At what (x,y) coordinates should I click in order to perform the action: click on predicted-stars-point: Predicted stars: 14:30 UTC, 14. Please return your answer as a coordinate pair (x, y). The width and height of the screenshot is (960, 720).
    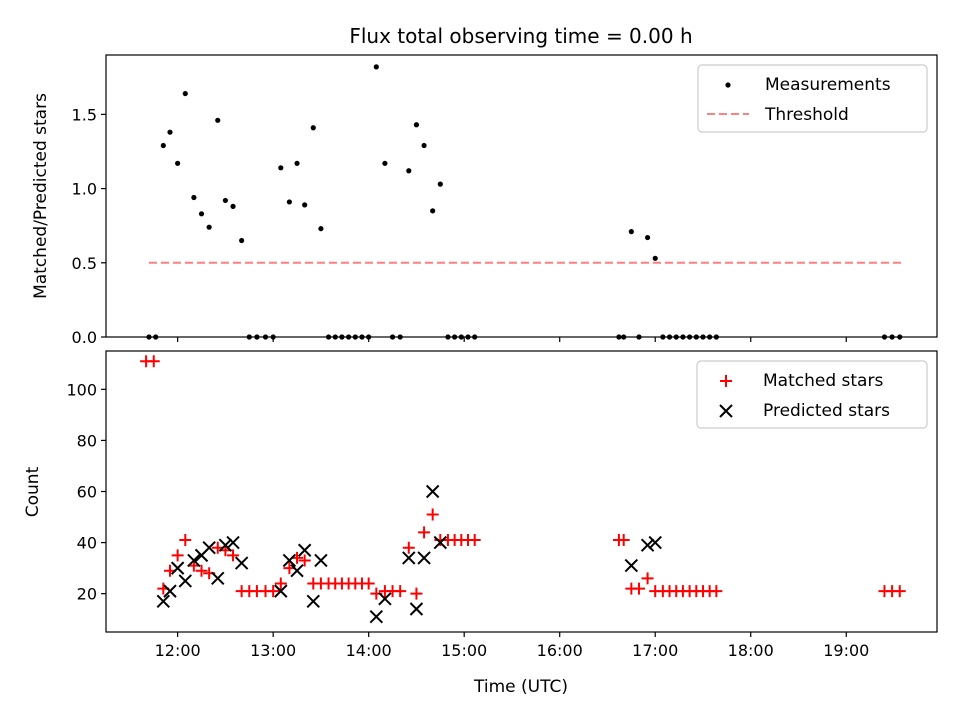
    Looking at the image, I should click on (416, 609).